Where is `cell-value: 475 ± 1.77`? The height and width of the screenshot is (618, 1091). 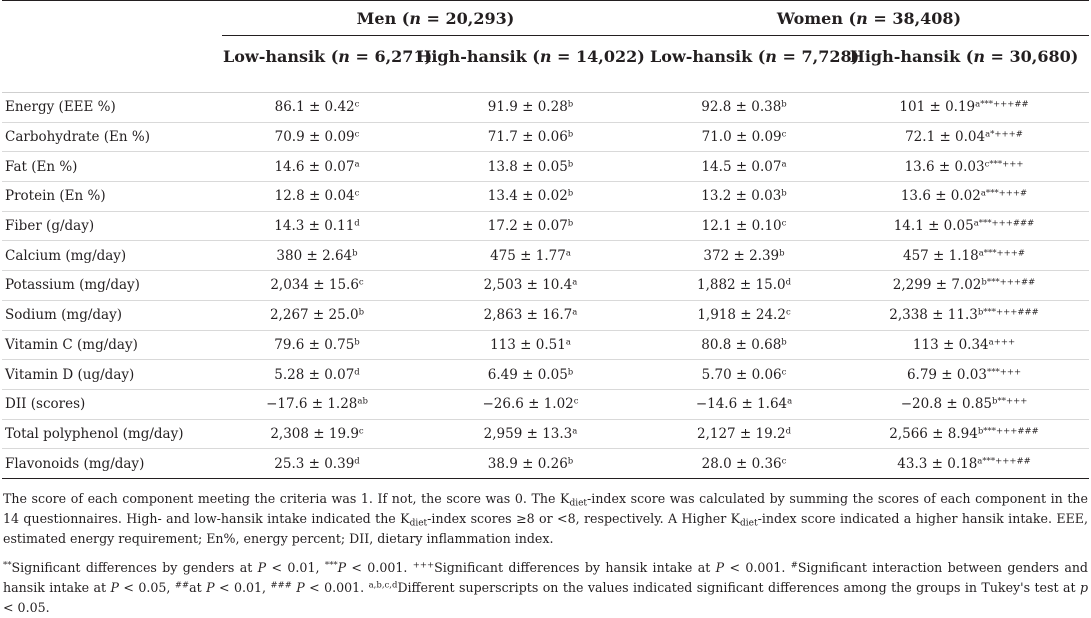 cell-value: 475 ± 1.77 is located at coordinates (528, 255).